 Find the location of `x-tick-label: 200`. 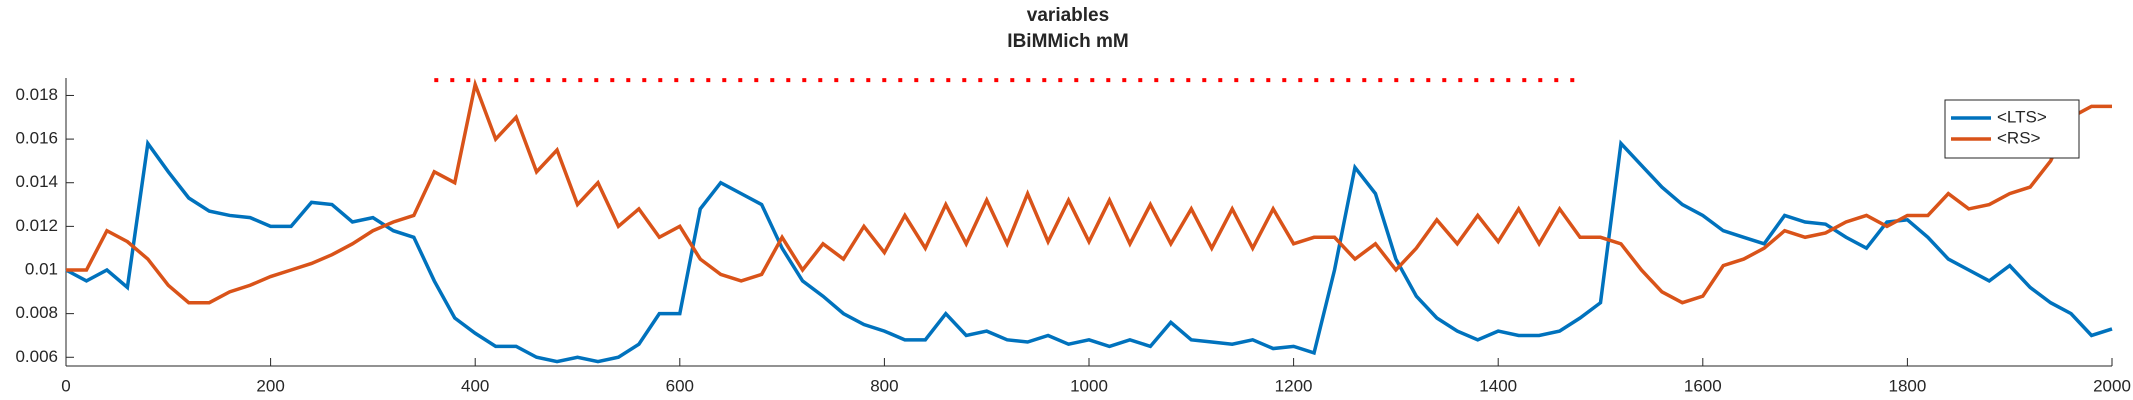

x-tick-label: 200 is located at coordinates (270, 385).